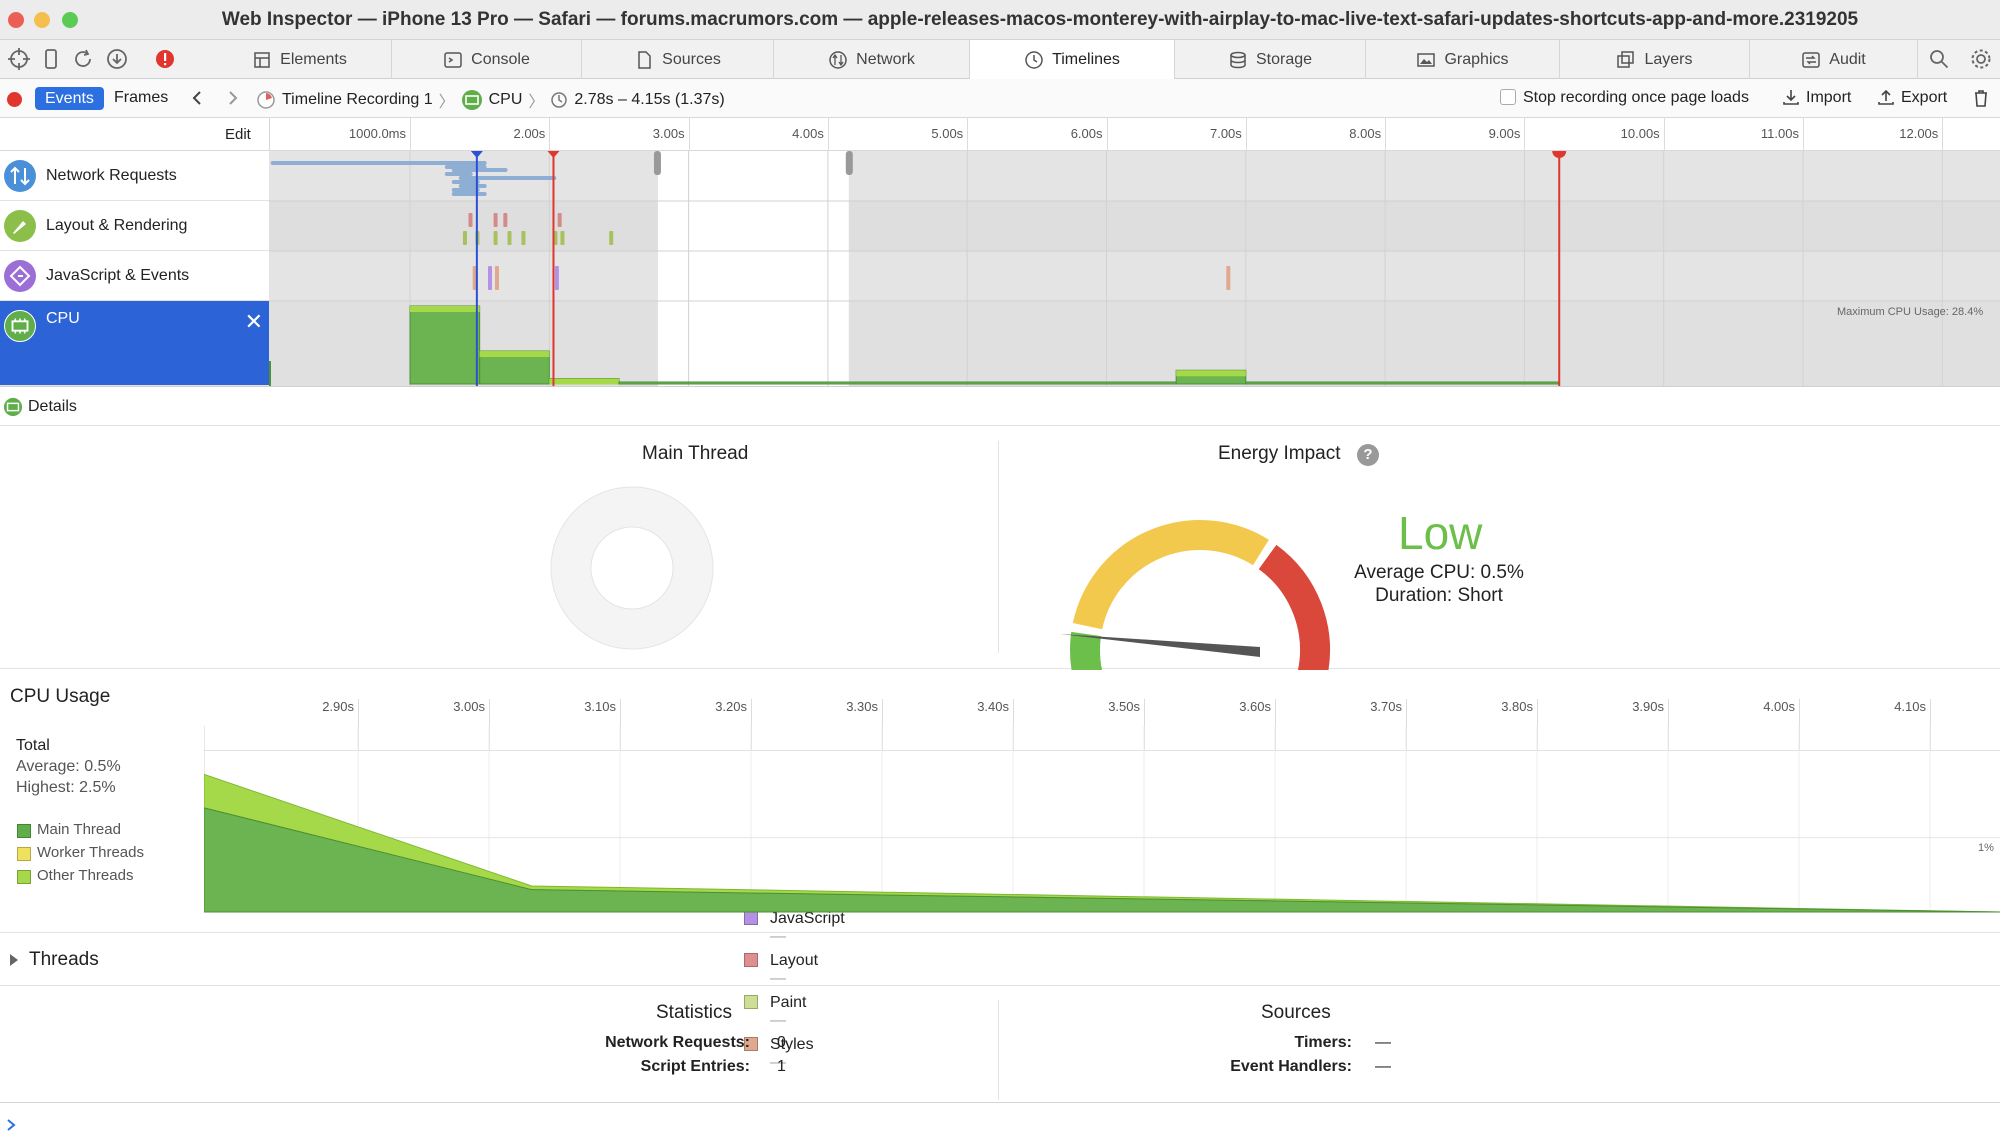 The width and height of the screenshot is (2000, 1146). Describe the element at coordinates (233, 98) in the screenshot. I see `chevron-right-icon` at that location.